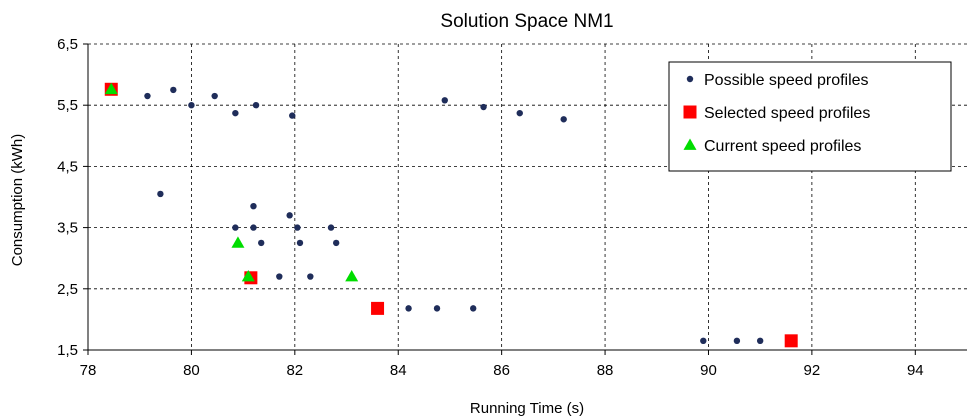 This screenshot has width=967, height=420. Describe the element at coordinates (231, 182) in the screenshot. I see `series-triangle` at that location.